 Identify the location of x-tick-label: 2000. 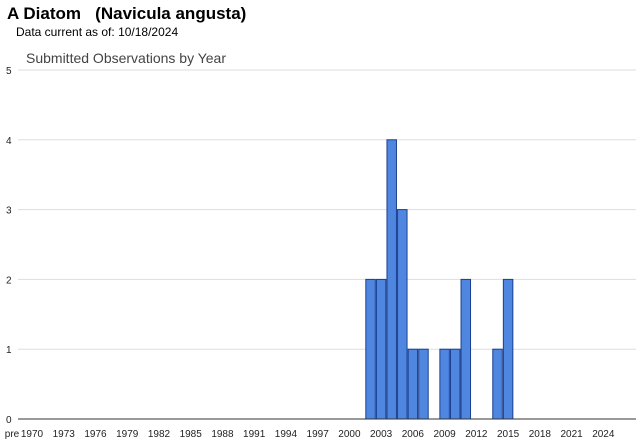
(349, 434).